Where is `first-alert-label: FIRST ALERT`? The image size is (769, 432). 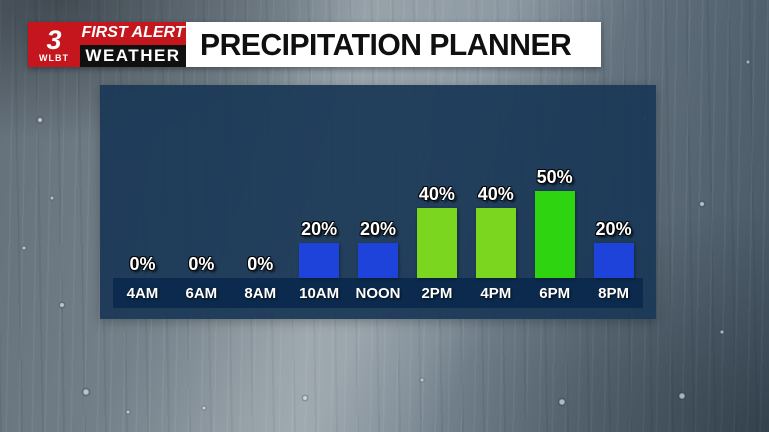 first-alert-label: FIRST ALERT is located at coordinates (133, 33).